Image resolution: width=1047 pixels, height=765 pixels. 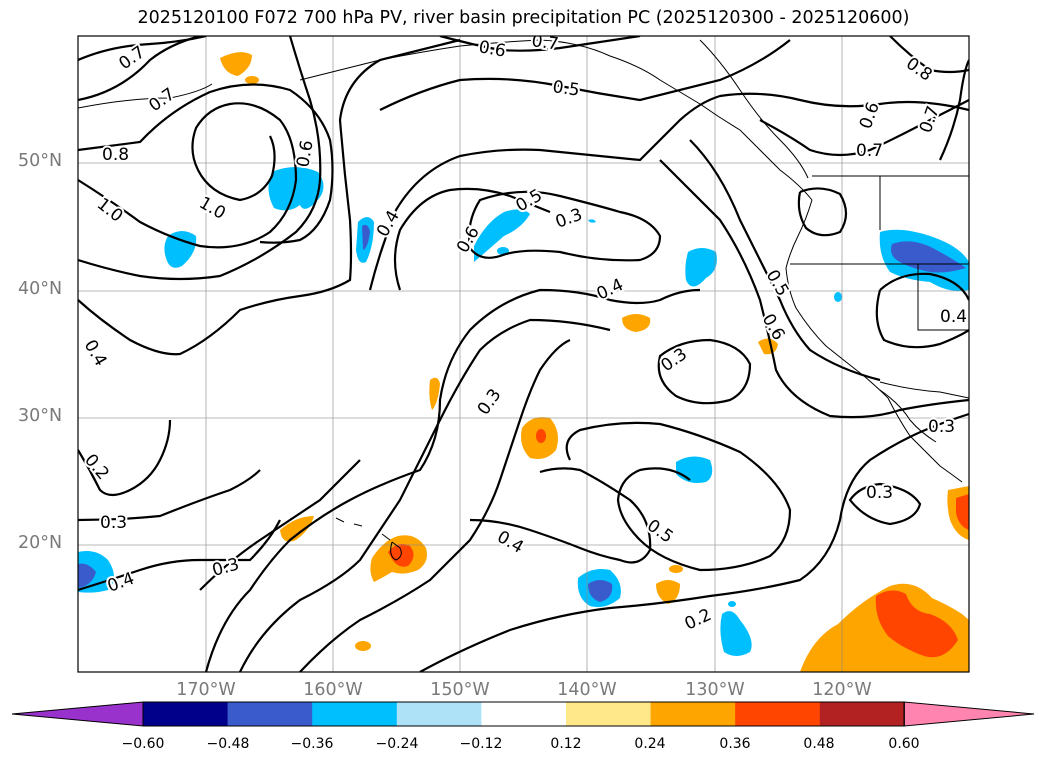 What do you see at coordinates (366, 237) in the screenshot?
I see `shade-darkblue-159w` at bounding box center [366, 237].